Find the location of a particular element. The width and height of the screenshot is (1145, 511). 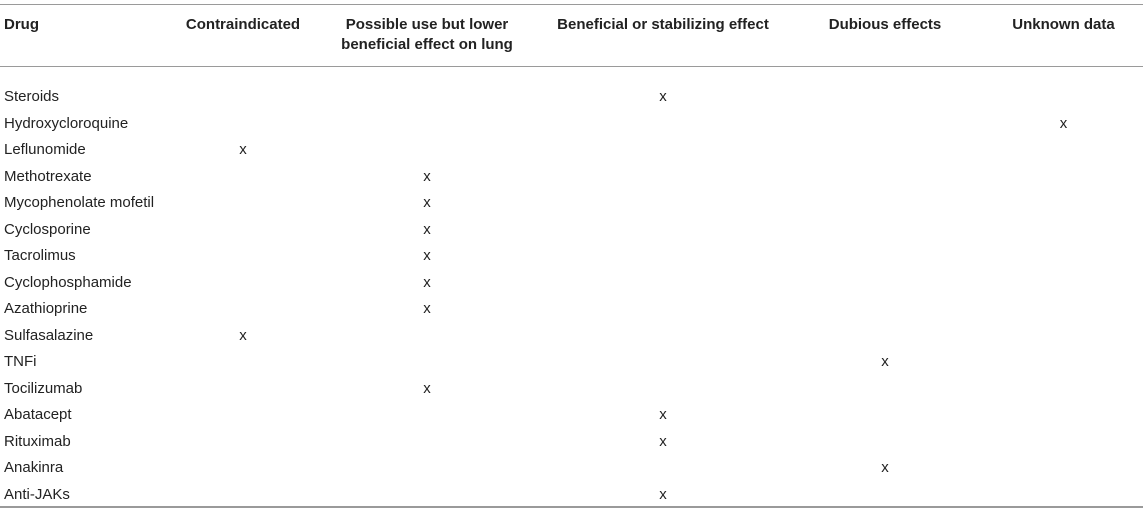

table-row: Steroids x is located at coordinates (571, 93).